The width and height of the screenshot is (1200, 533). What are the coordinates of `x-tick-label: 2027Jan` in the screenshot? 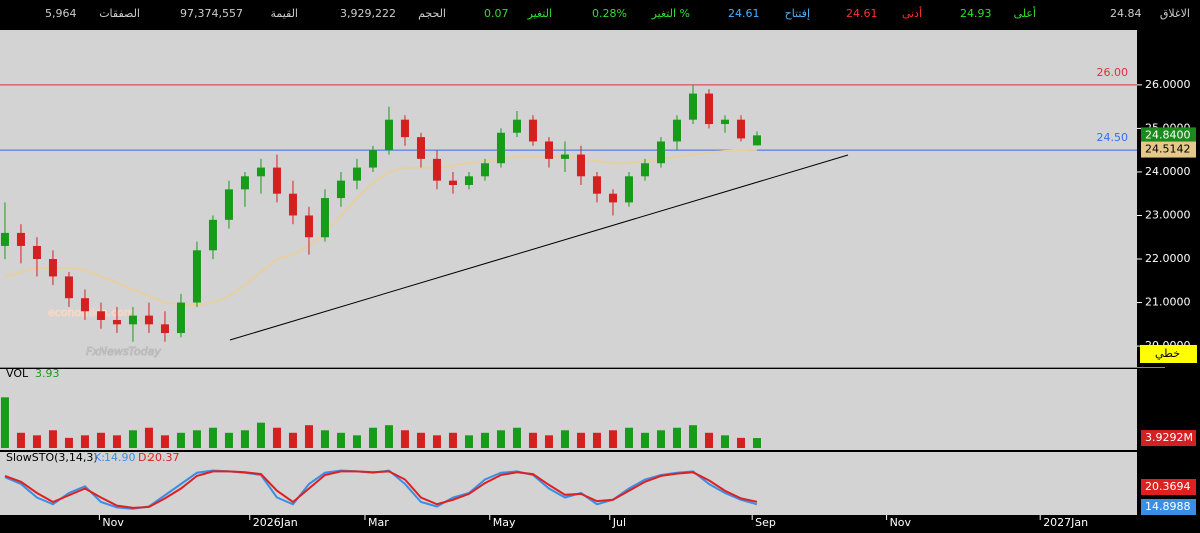 It's located at (1065, 522).